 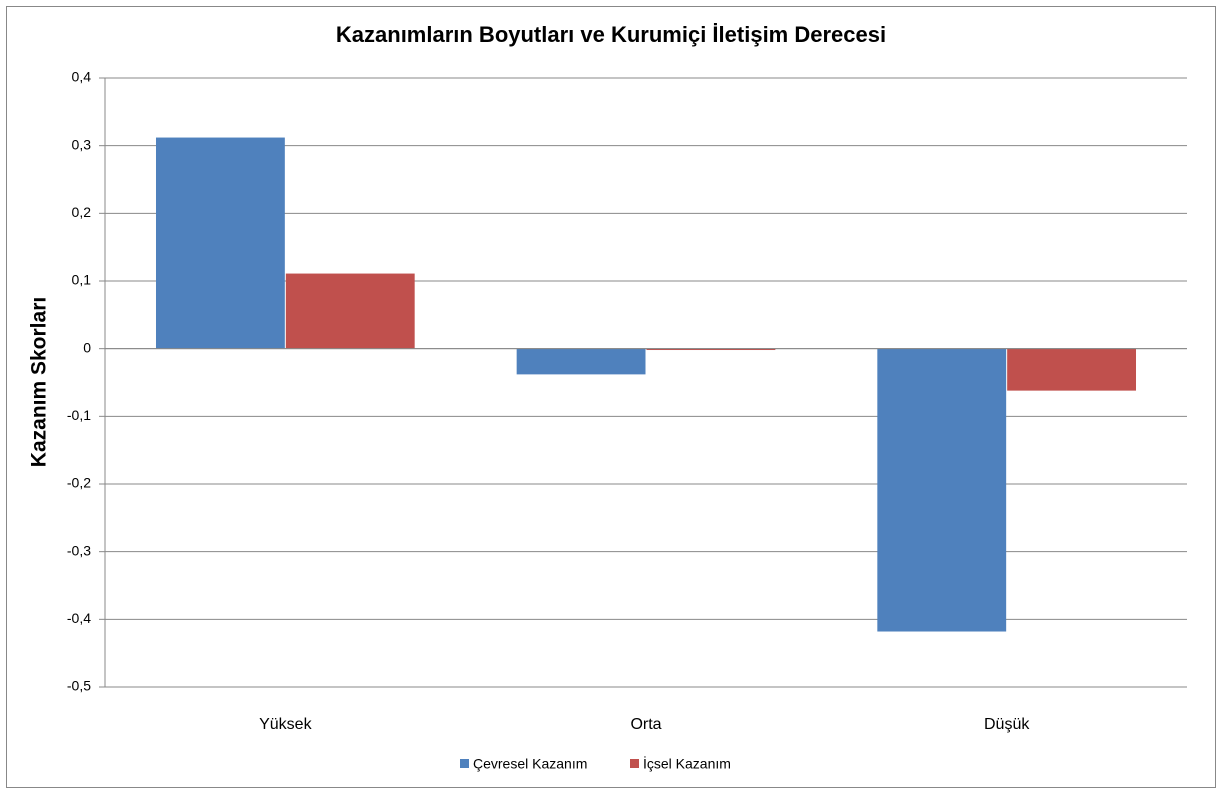 I want to click on y-tick-label: 0,1, so click(x=82, y=280).